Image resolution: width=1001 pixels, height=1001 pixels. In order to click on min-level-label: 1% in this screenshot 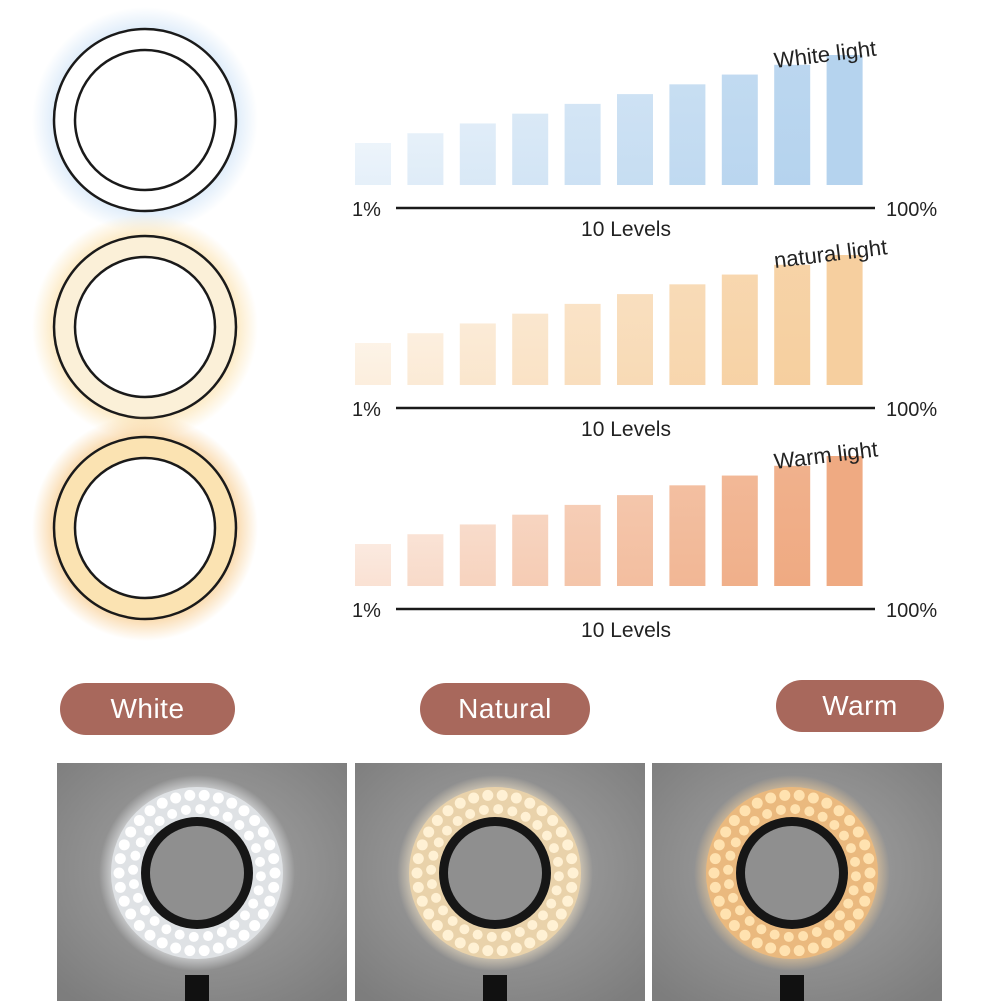, I will do `click(366, 210)`.